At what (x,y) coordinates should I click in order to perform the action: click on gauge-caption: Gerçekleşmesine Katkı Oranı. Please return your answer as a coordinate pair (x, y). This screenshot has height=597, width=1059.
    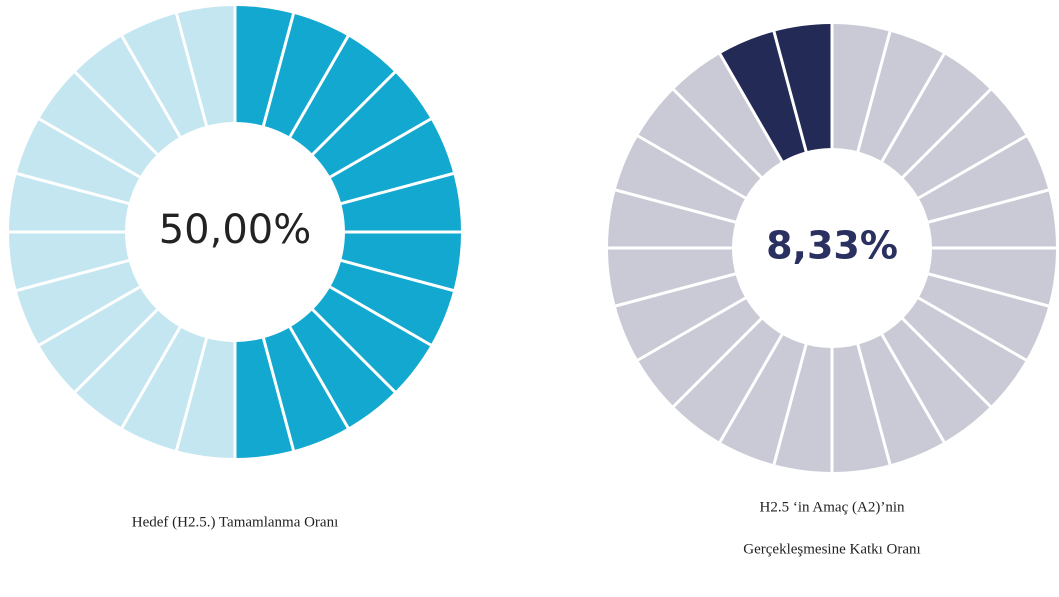
    Looking at the image, I should click on (831, 549).